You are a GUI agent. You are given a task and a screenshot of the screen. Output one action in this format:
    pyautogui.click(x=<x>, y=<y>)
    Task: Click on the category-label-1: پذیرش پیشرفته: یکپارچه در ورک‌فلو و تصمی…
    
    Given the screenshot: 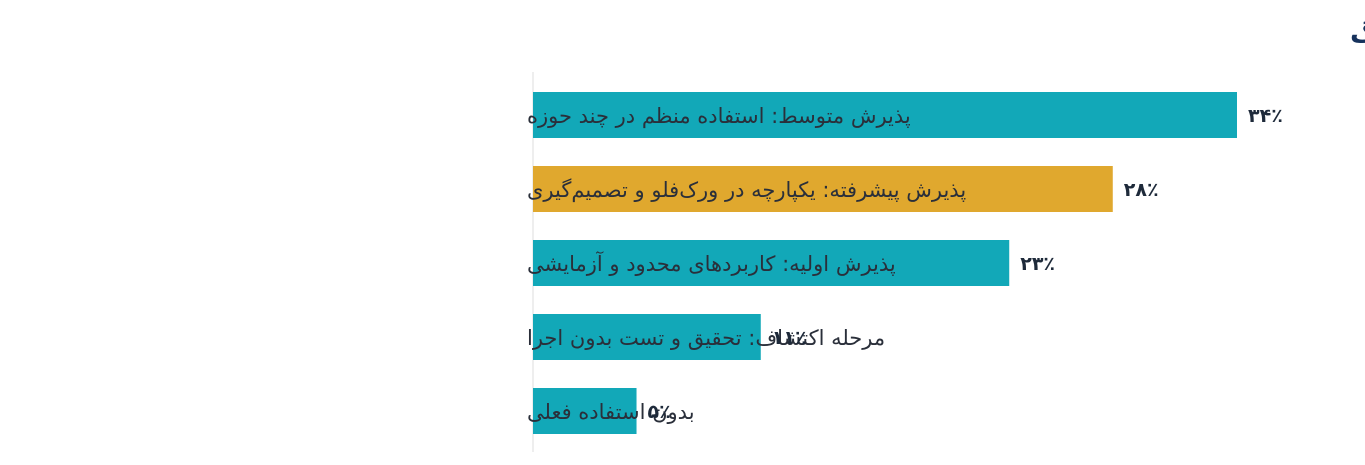 What is the action you would take?
    pyautogui.click(x=746, y=190)
    